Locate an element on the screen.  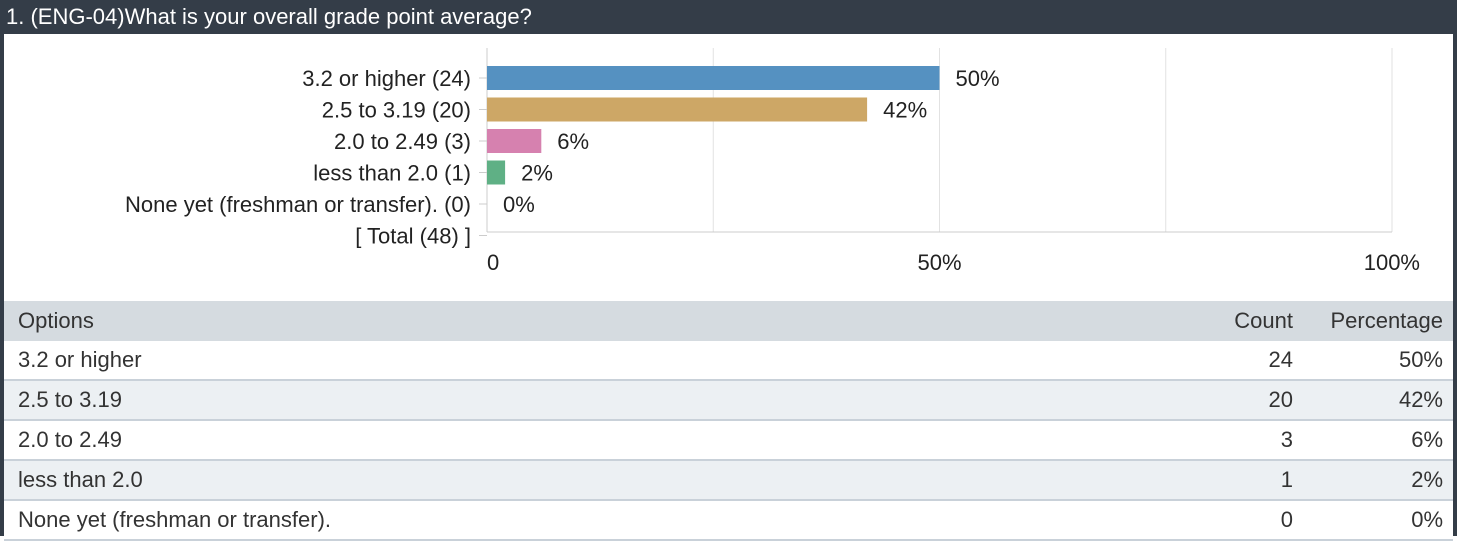
option-cell: less than 2.0 is located at coordinates (80, 479).